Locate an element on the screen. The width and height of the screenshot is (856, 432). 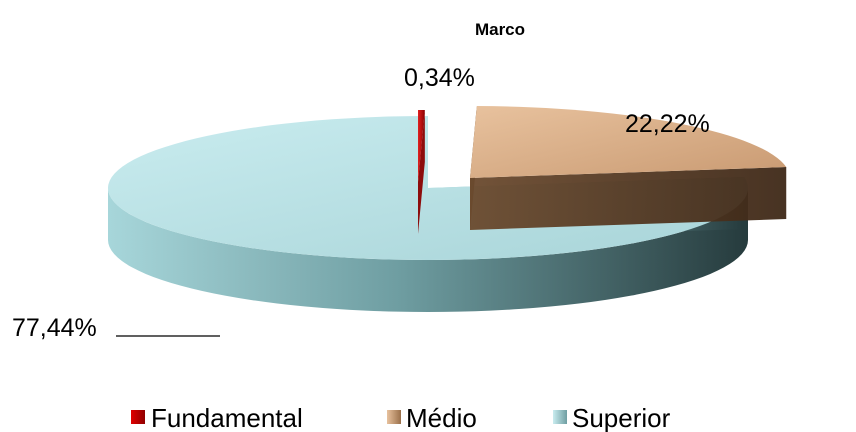
legend-label-superior: Superior is located at coordinates (621, 417).